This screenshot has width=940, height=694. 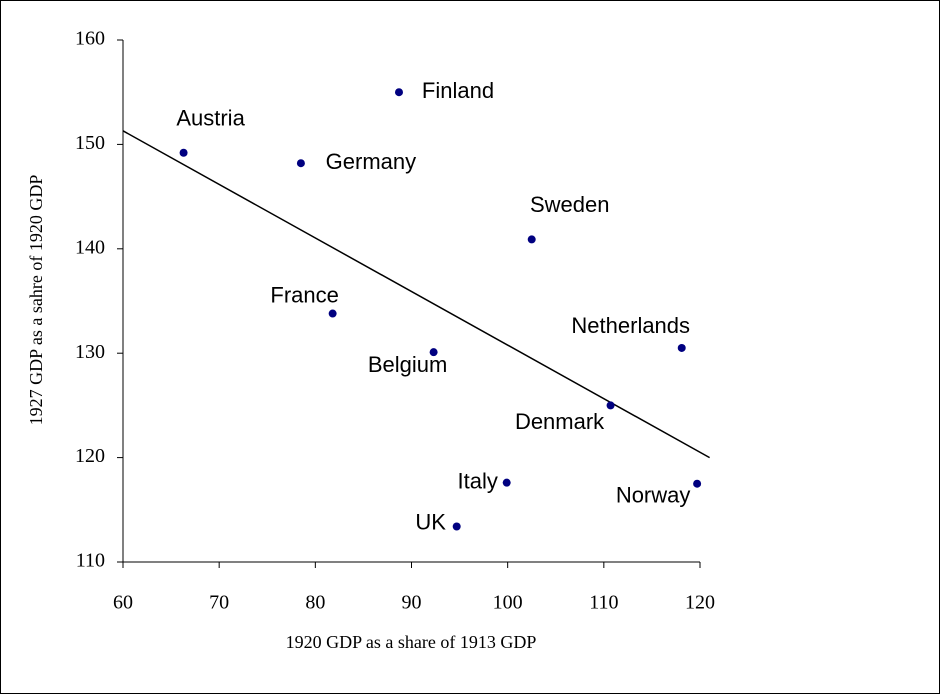 What do you see at coordinates (630, 325) in the screenshot?
I see `point-label: Netherlands` at bounding box center [630, 325].